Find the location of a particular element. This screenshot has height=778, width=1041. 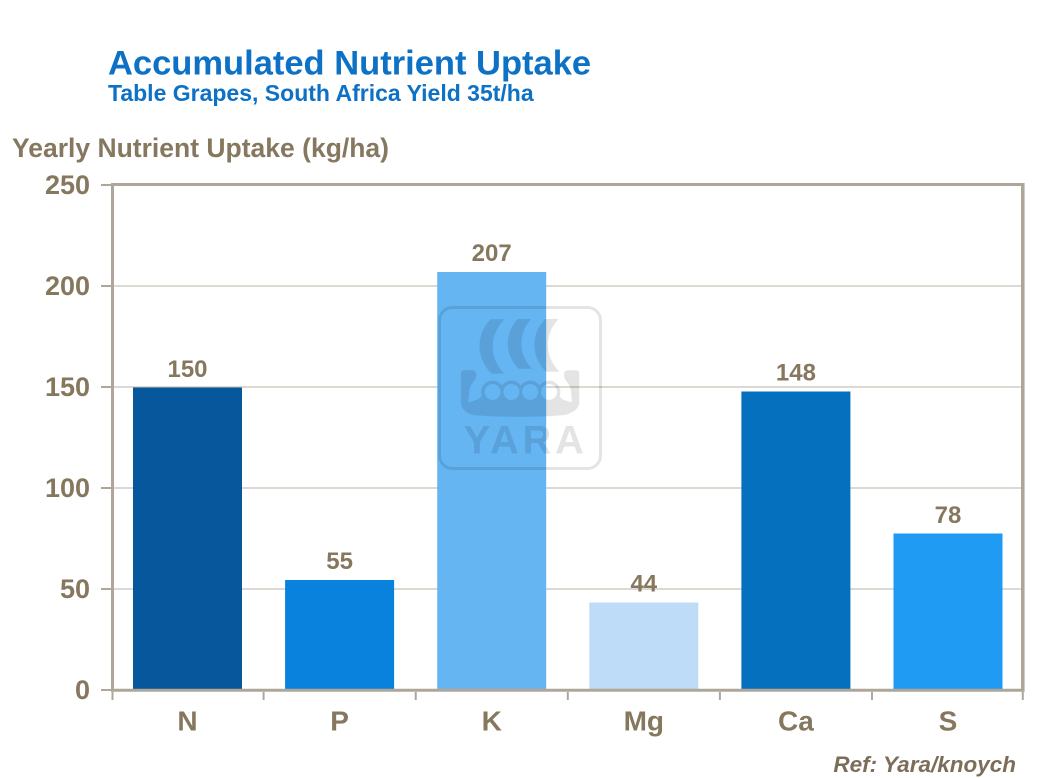

svg-text: 55 is located at coordinates (339, 561).